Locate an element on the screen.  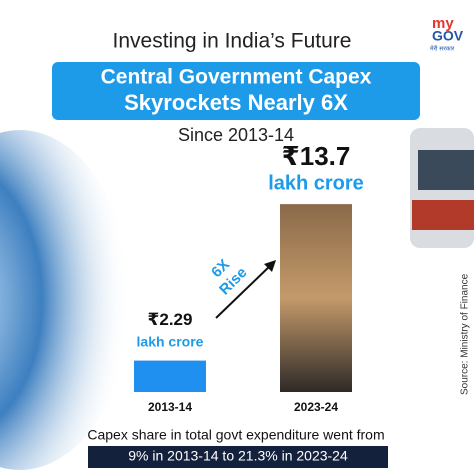
train-decoration is located at coordinates (442, 188).